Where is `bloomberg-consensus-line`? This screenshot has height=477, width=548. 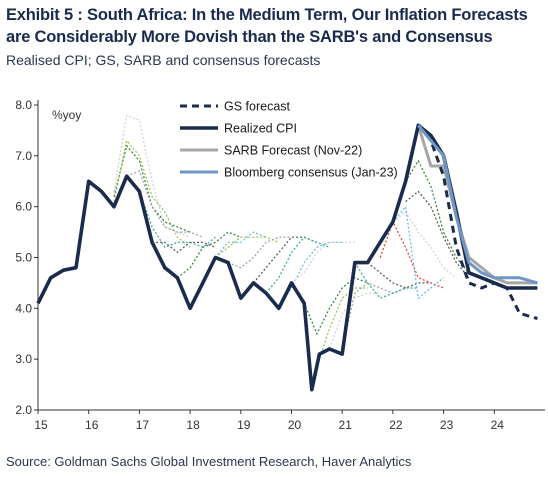 bloomberg-consensus-line is located at coordinates (477, 204).